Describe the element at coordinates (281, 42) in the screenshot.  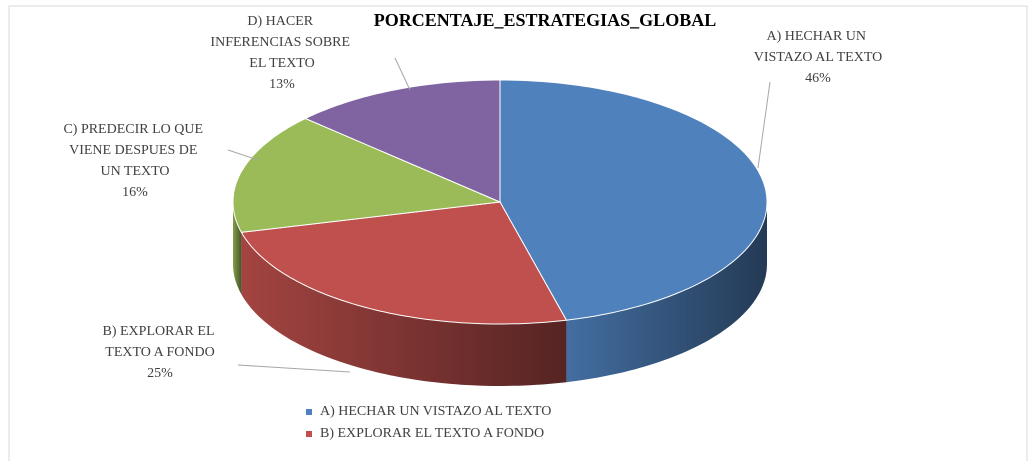
I see `data-label: D) HACER INFERENCIAS SOBRE EL TEXTO` at that location.